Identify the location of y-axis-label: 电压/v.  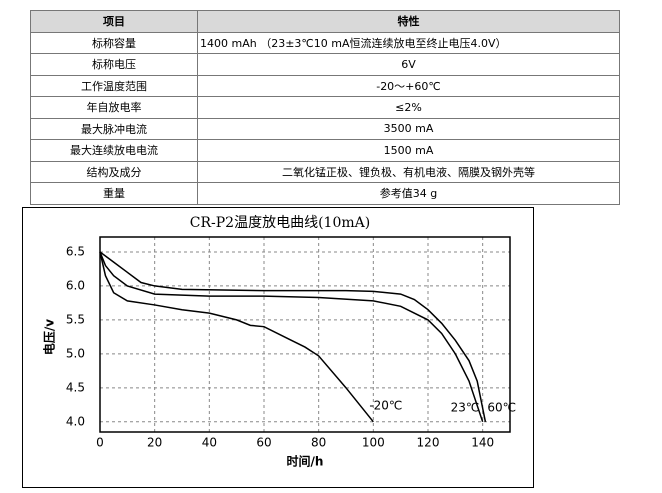
(49, 337).